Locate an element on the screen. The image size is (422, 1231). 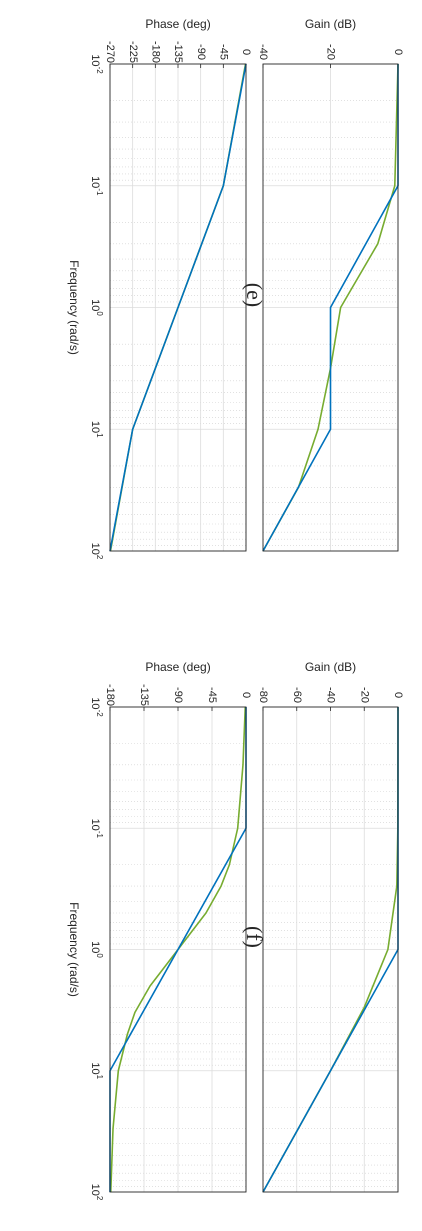
y-tick-label: -80 is located at coordinates (263, 695).